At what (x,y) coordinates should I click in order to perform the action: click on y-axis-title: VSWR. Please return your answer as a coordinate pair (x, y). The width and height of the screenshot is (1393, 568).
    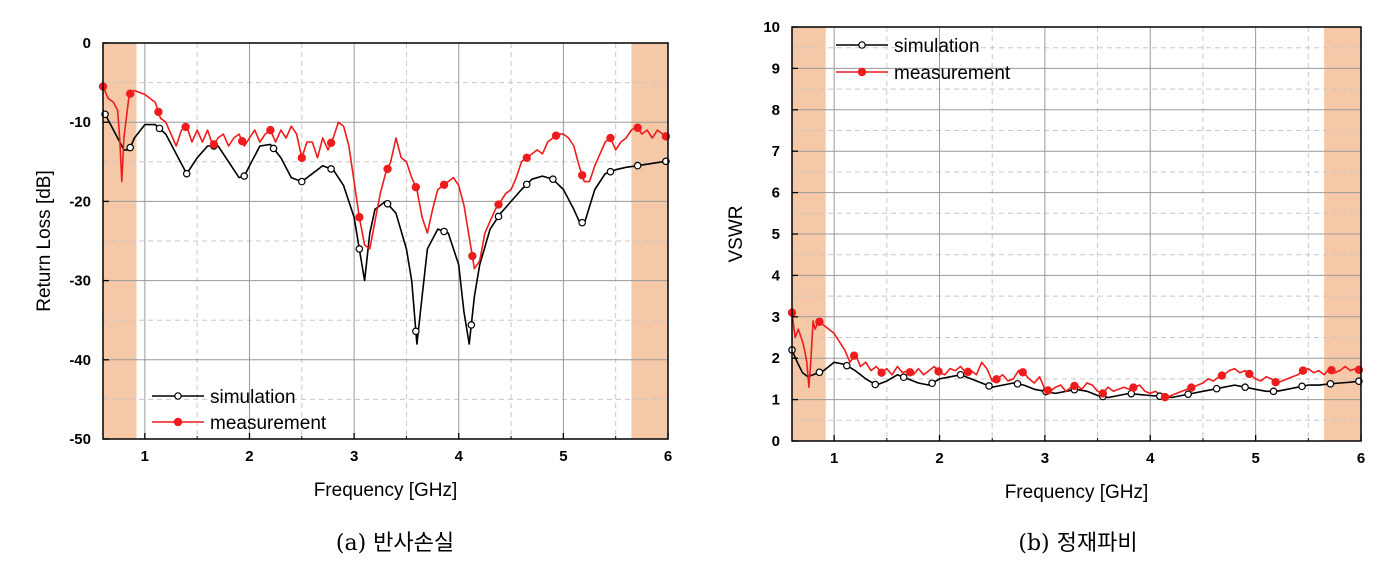
    Looking at the image, I should click on (736, 234).